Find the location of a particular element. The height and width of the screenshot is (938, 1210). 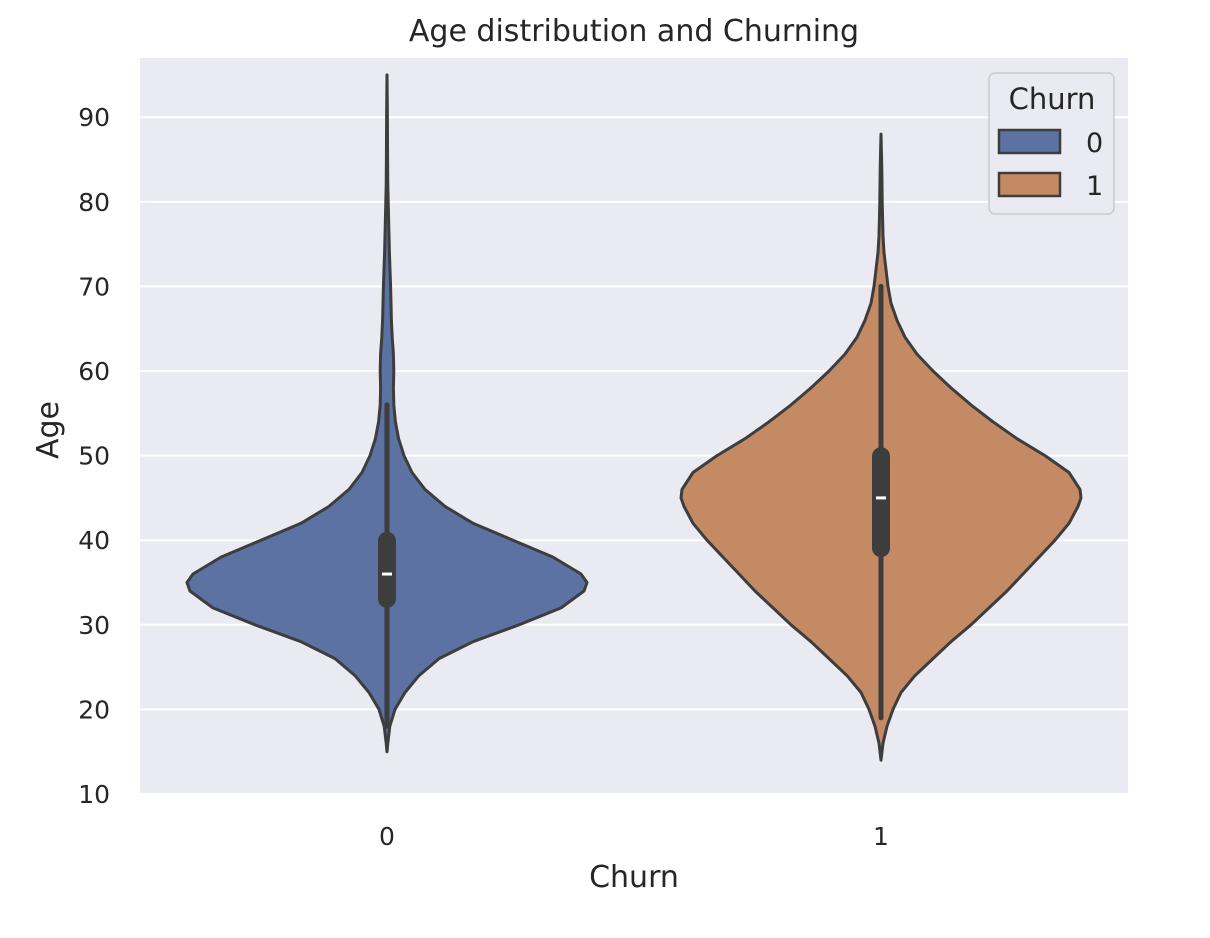

chart-title: Age distribution and Churning is located at coordinates (634, 31).